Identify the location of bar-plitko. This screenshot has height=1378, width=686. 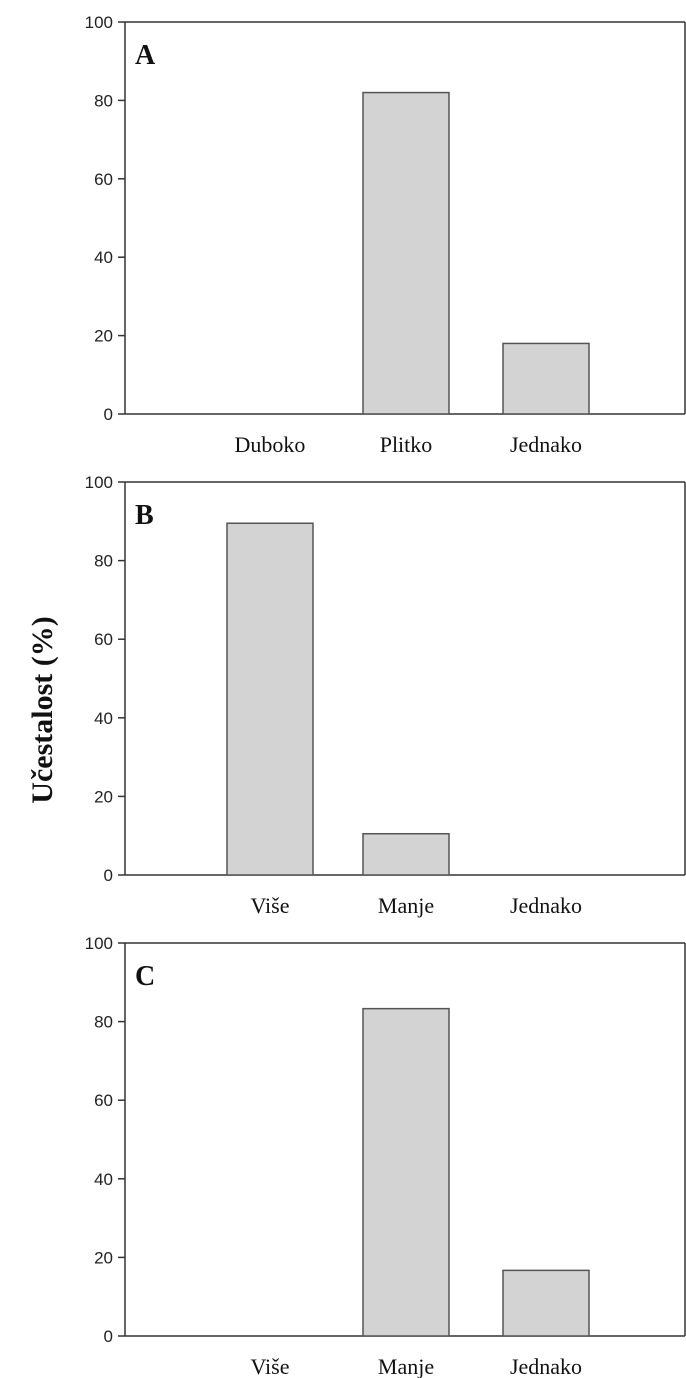
(406, 253).